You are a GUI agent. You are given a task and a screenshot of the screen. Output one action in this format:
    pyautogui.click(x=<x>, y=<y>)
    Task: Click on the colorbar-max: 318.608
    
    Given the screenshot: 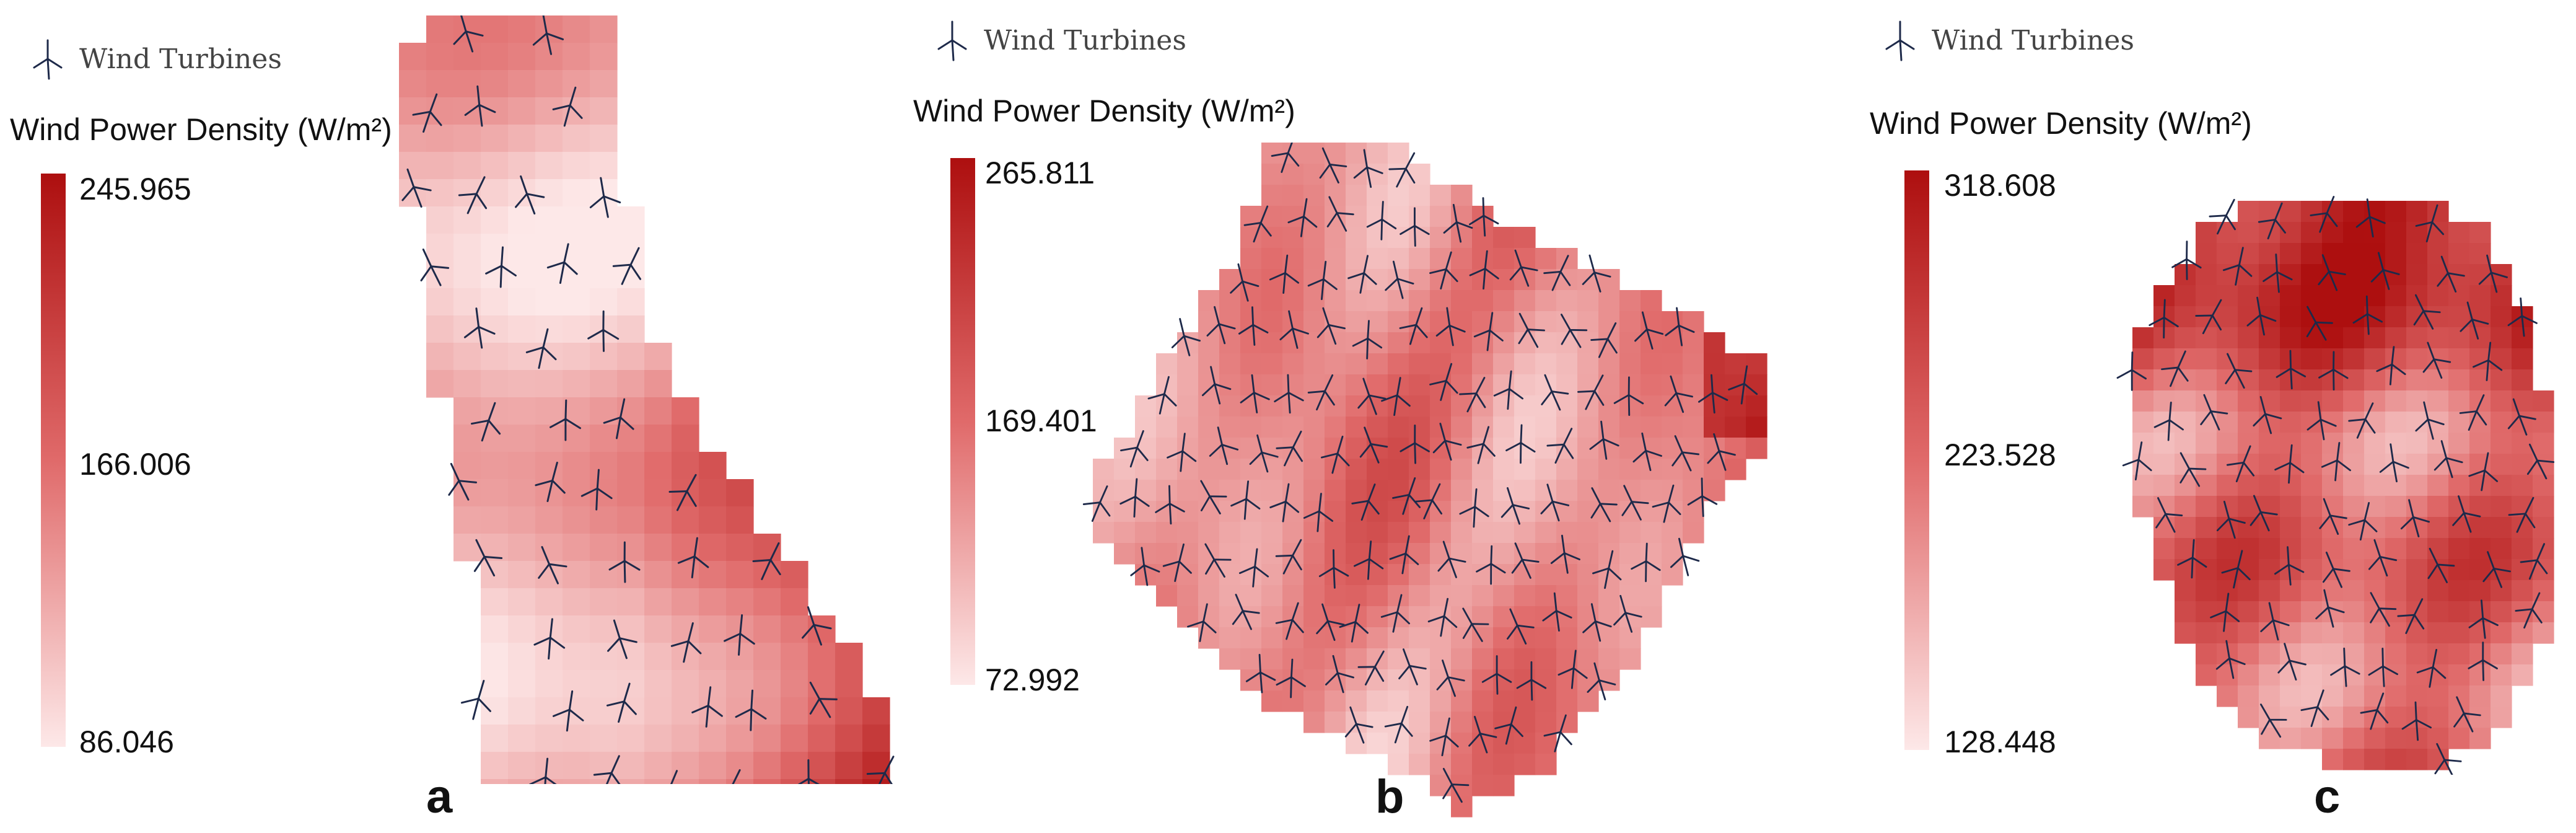 What is the action you would take?
    pyautogui.click(x=2000, y=185)
    